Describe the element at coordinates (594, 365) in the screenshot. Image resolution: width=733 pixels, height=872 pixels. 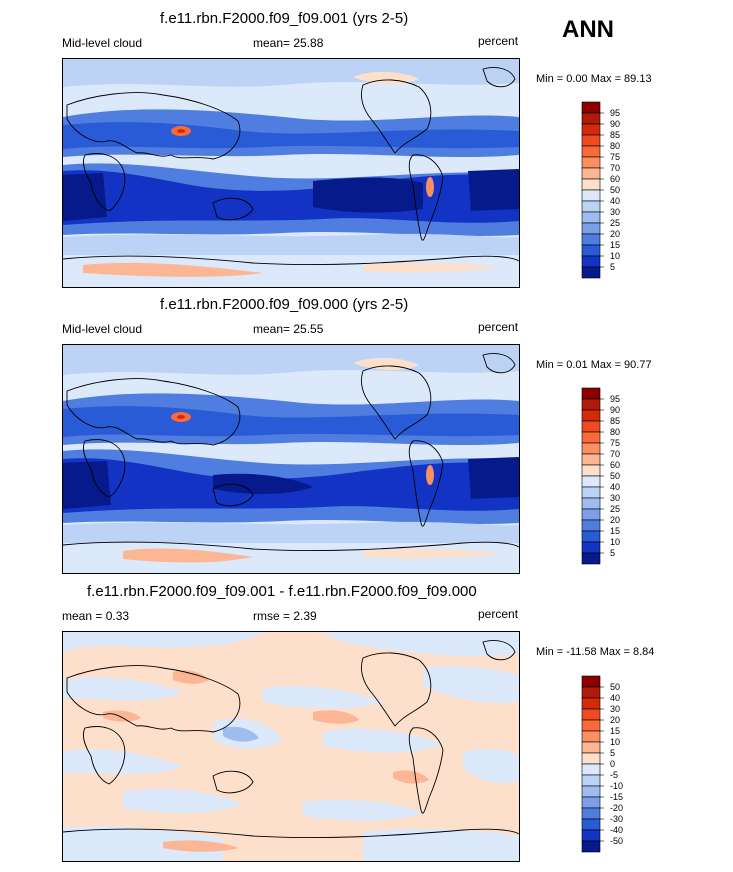
I see `panel2-minmax-label: Min = 0.01 Max = 90.77` at that location.